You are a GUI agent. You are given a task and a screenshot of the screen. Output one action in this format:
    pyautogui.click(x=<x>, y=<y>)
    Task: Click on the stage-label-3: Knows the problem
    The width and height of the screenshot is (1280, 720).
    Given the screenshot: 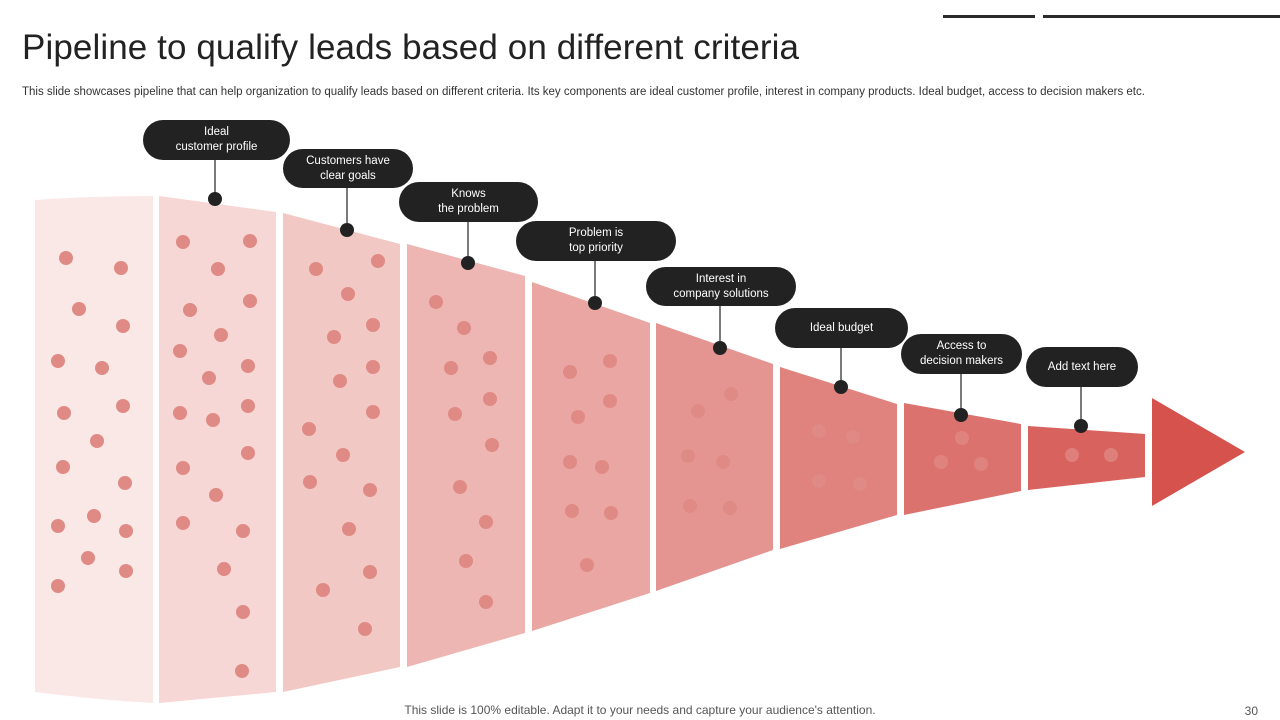 What is the action you would take?
    pyautogui.click(x=468, y=202)
    